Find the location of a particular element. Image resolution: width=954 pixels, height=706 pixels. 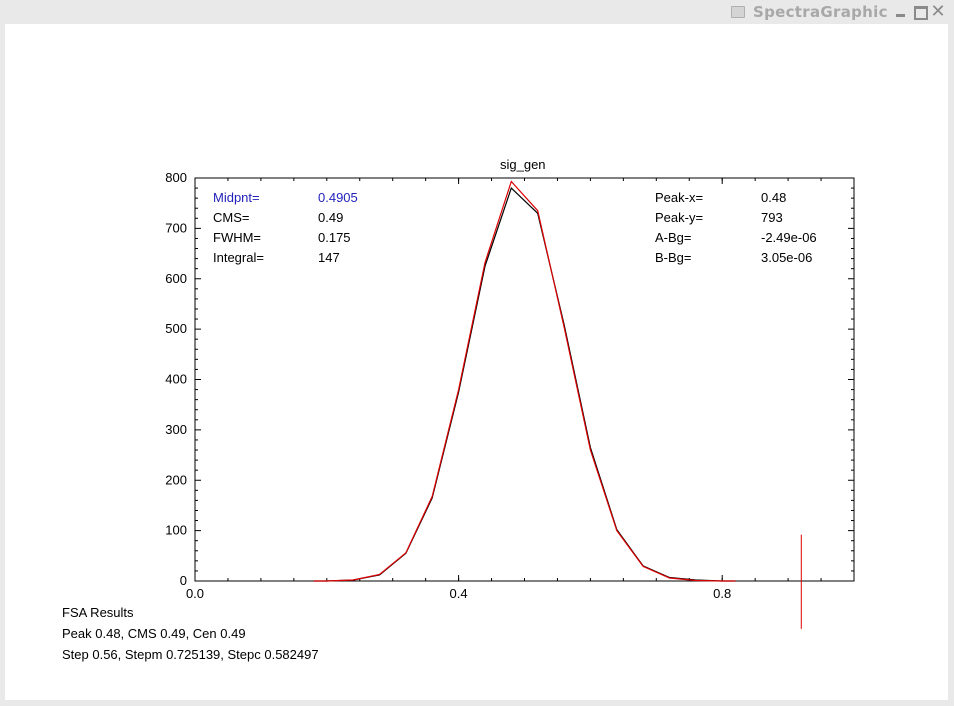

stat-cms-value: 0.49 is located at coordinates (331, 217).